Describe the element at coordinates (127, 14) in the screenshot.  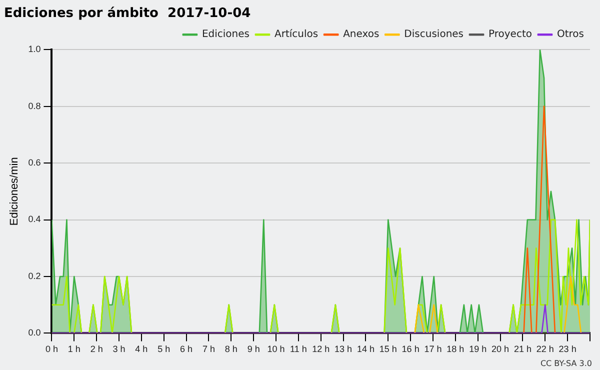
I see `chart-title: Ediciones por ámbito 2017-10-04` at that location.